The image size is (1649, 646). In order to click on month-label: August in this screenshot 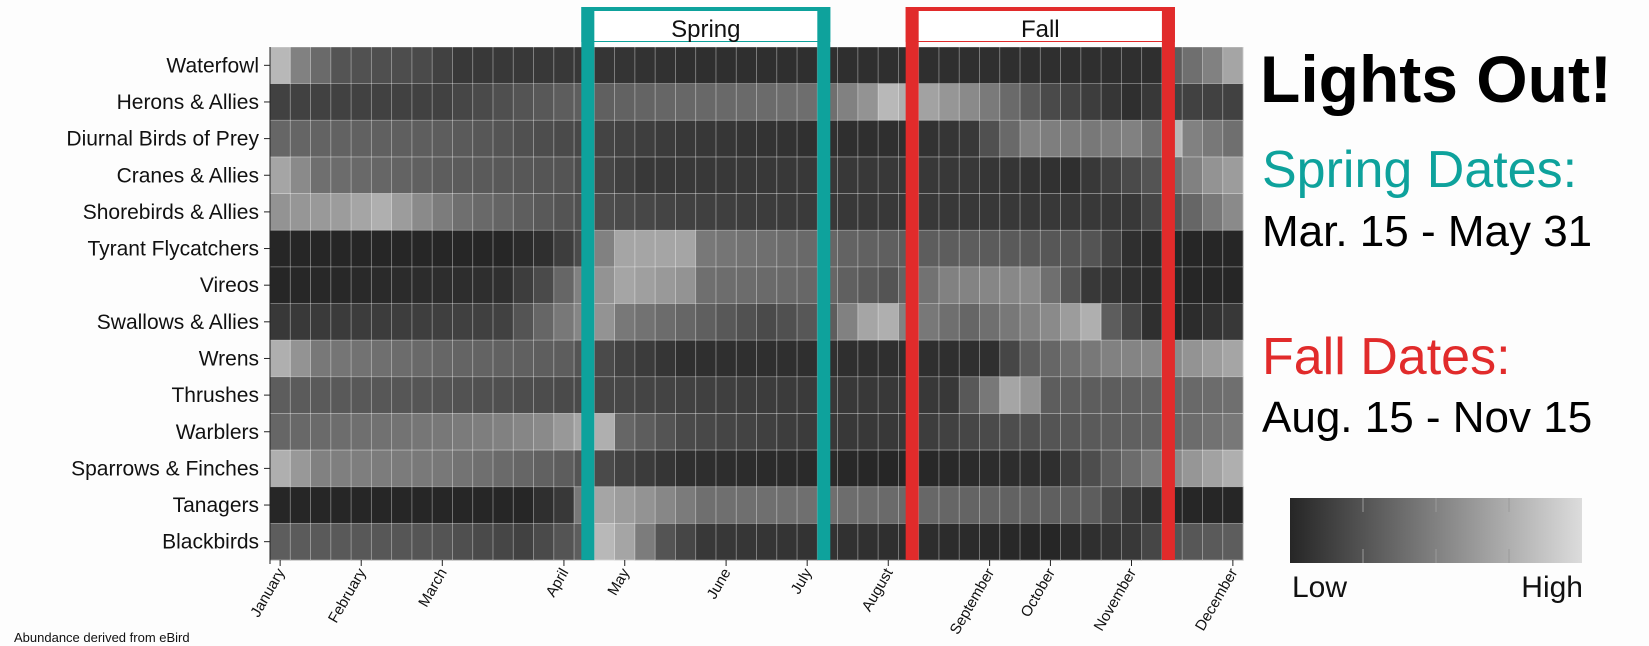, I will do `click(878, 590)`.